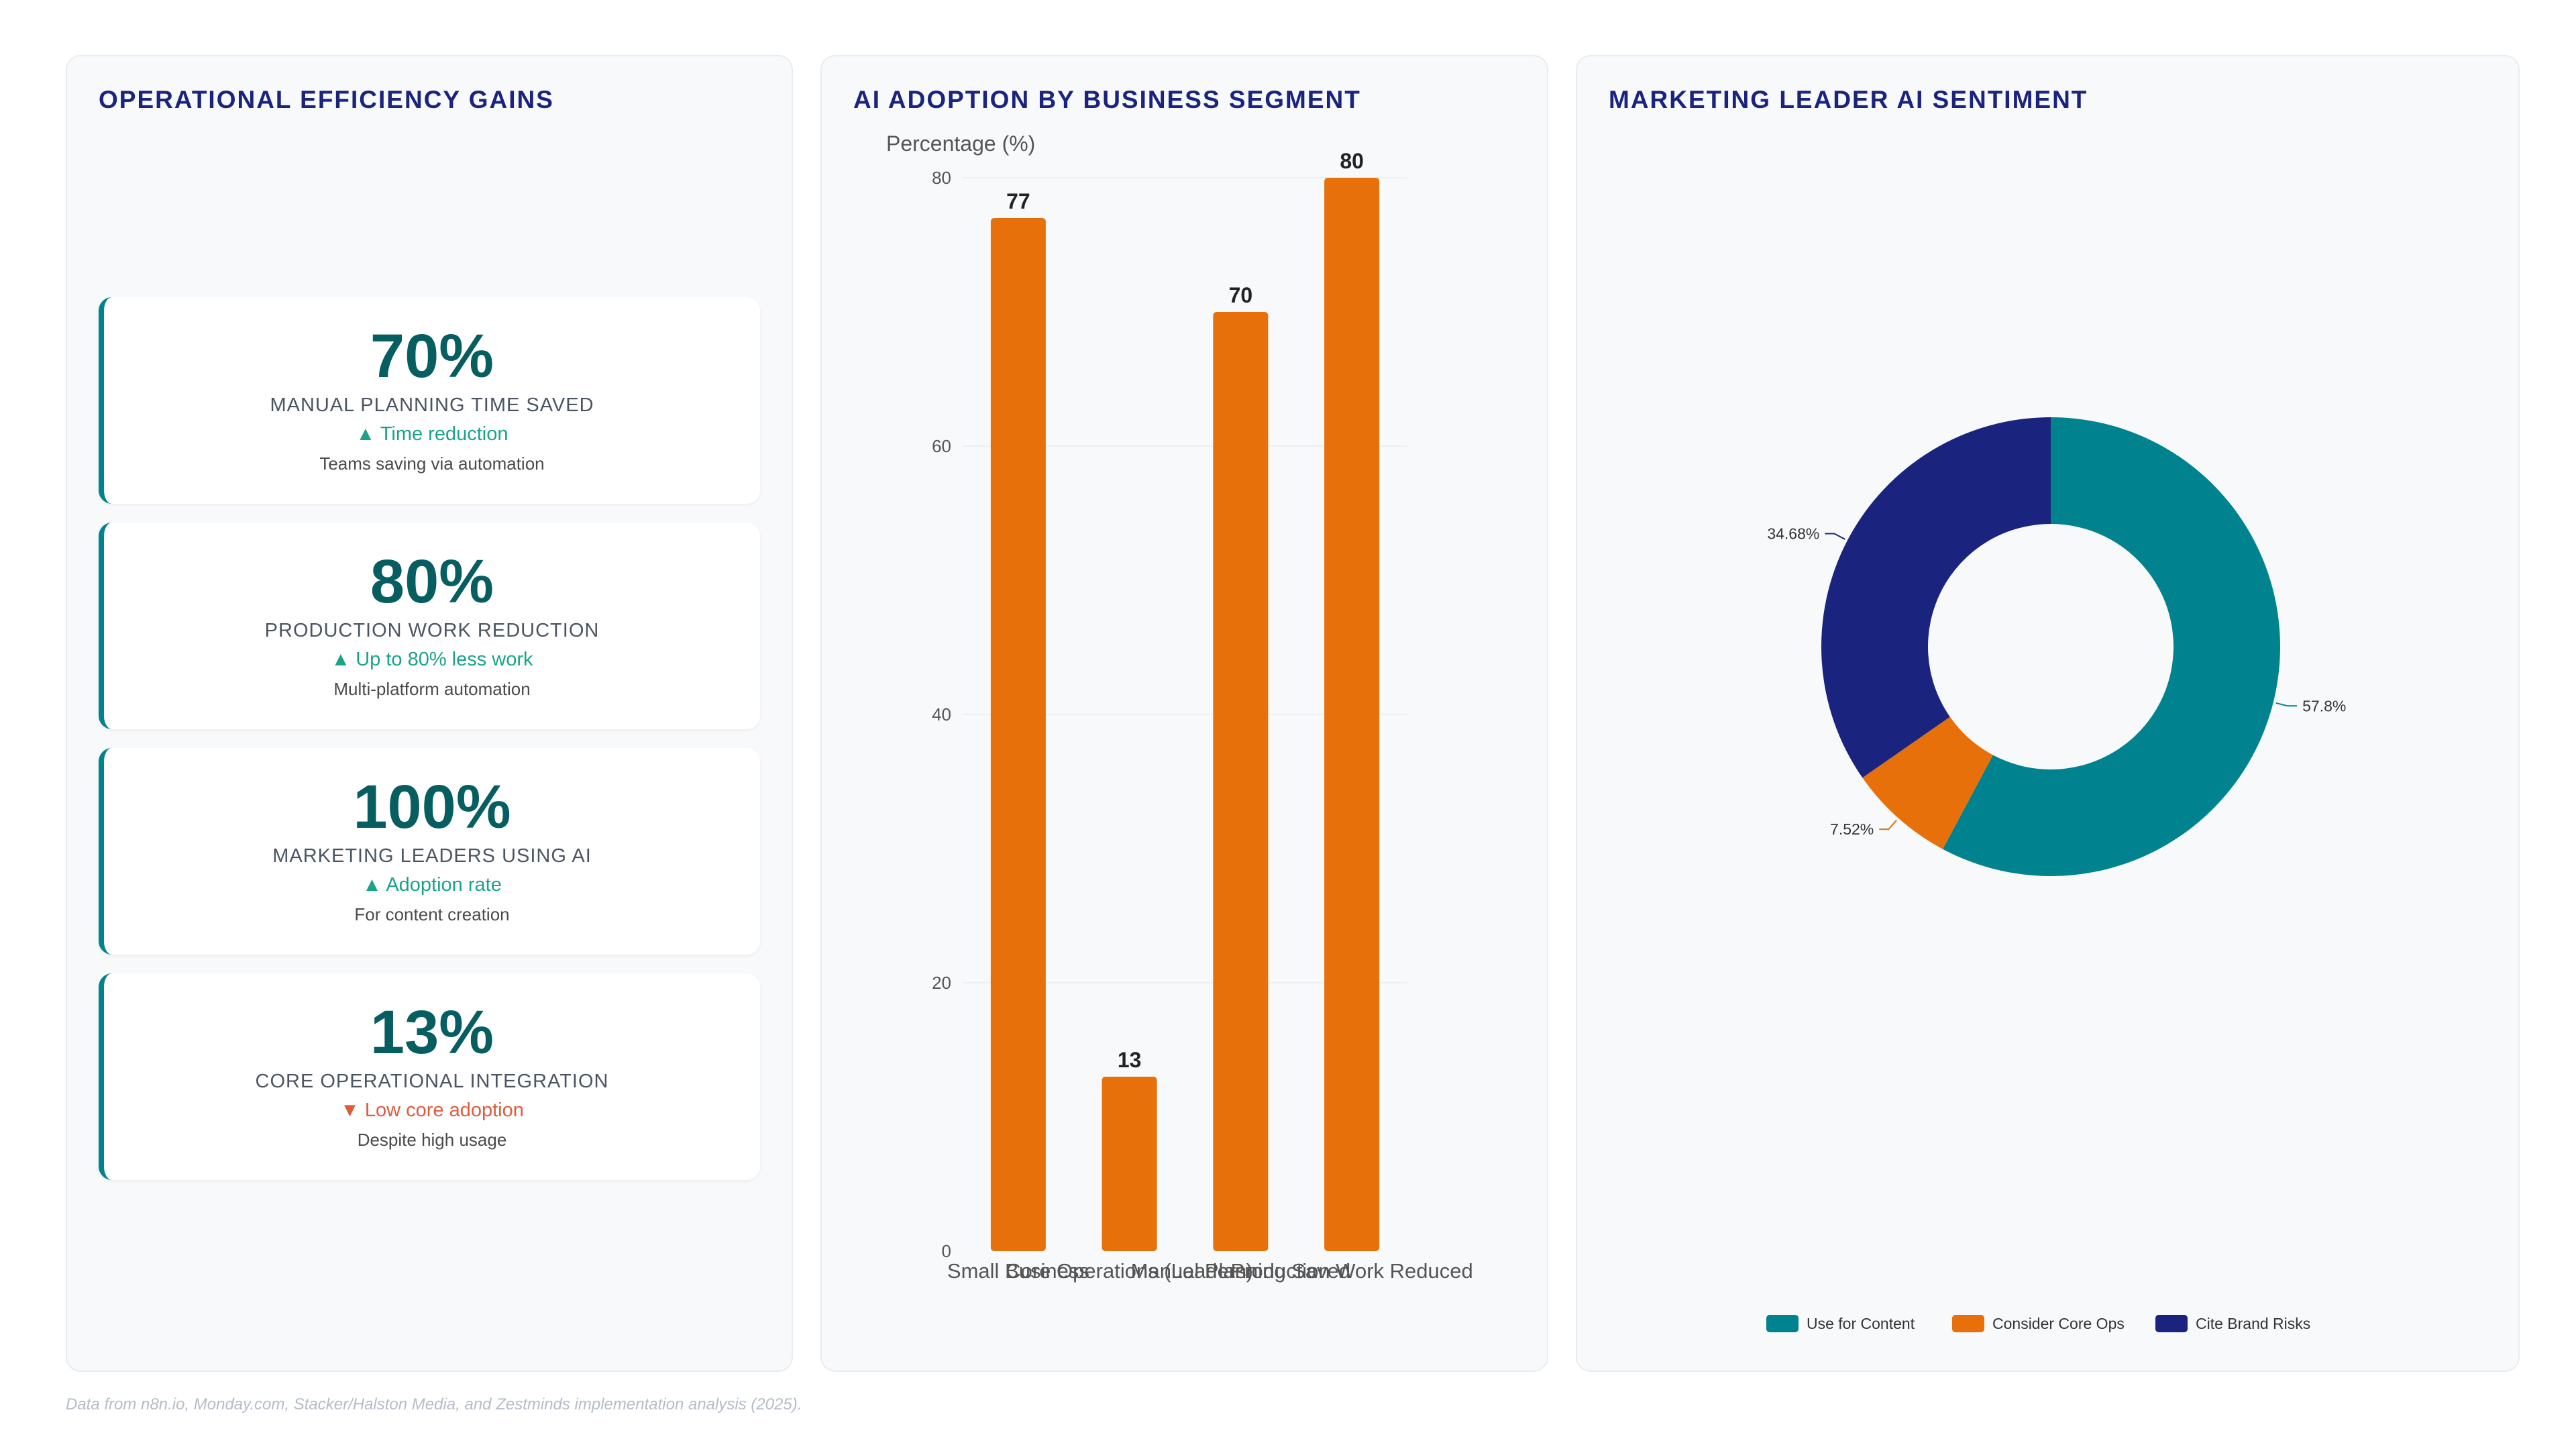 The height and width of the screenshot is (1449, 2576). What do you see at coordinates (2324, 705) in the screenshot?
I see `slice-value-label: 57.8%` at bounding box center [2324, 705].